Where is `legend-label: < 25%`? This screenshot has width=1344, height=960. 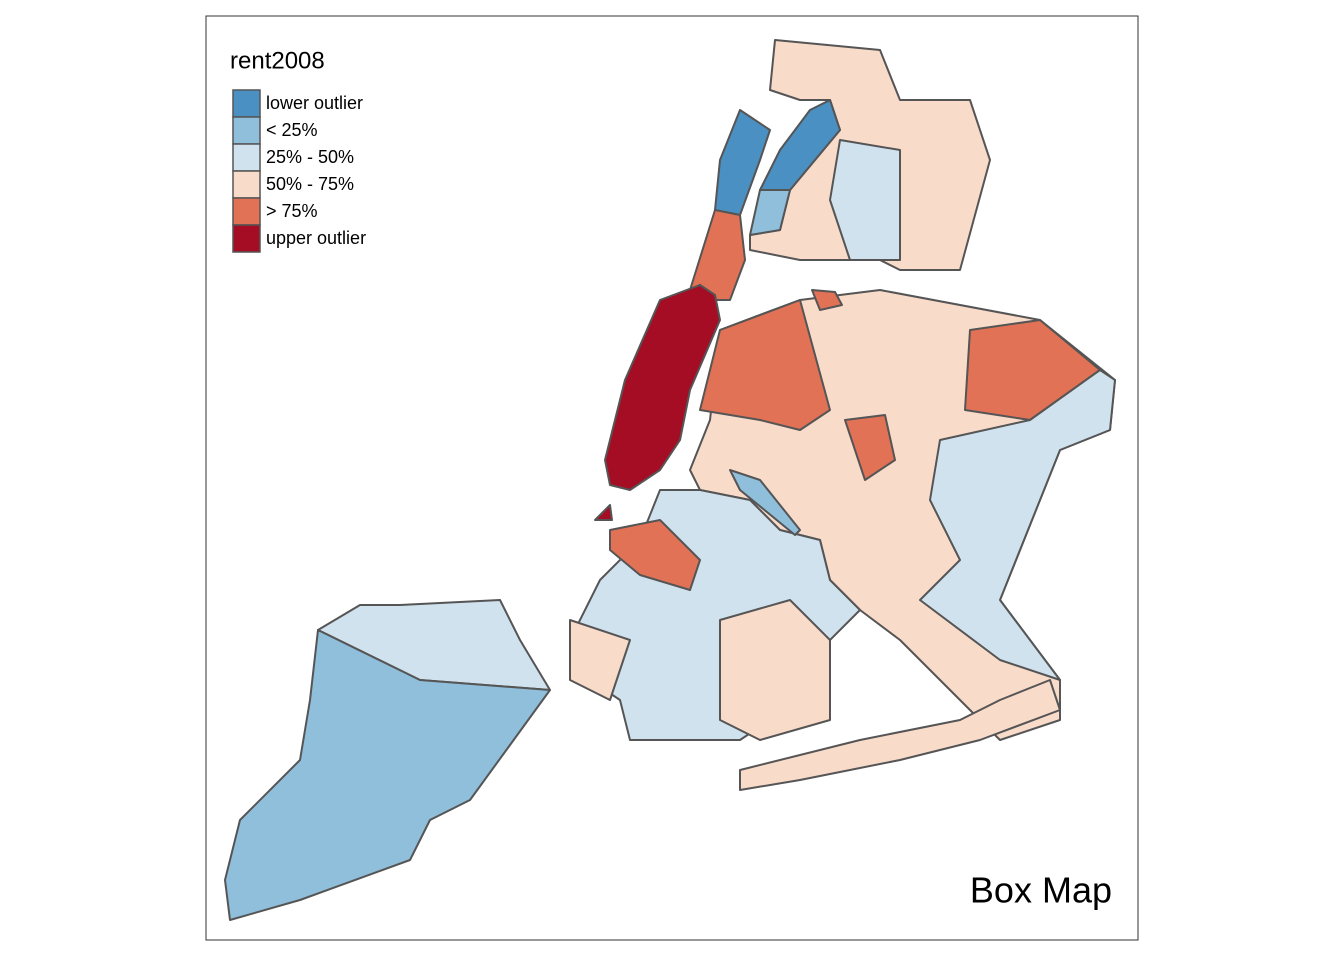
legend-label: < 25% is located at coordinates (292, 130).